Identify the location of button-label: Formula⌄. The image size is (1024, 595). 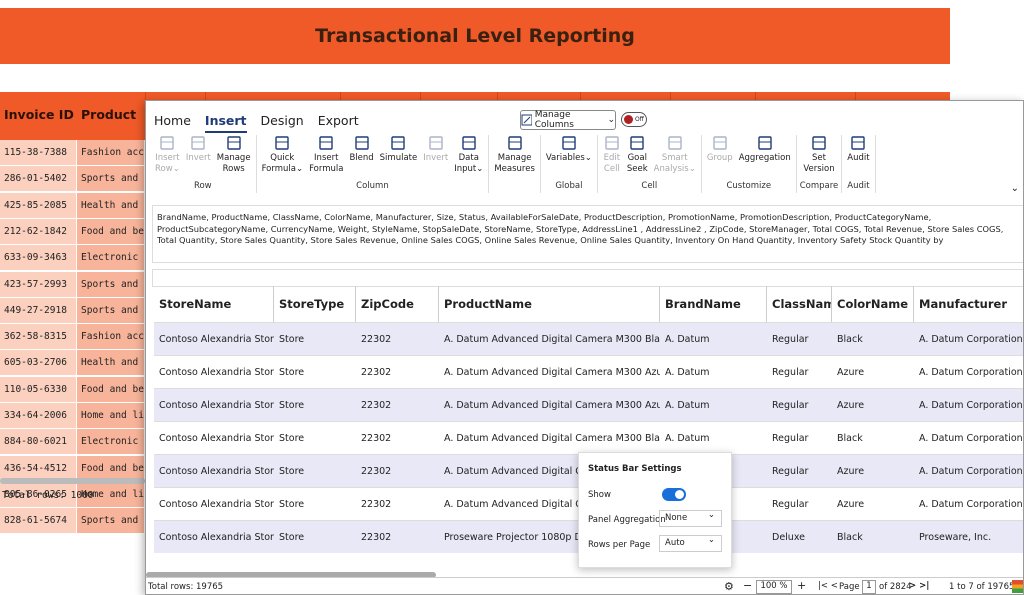
(282, 169).